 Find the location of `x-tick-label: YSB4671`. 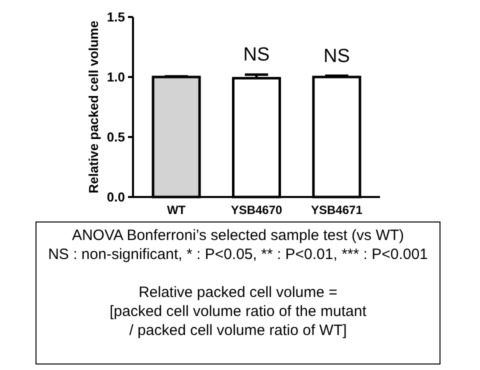

x-tick-label: YSB4671 is located at coordinates (337, 210).